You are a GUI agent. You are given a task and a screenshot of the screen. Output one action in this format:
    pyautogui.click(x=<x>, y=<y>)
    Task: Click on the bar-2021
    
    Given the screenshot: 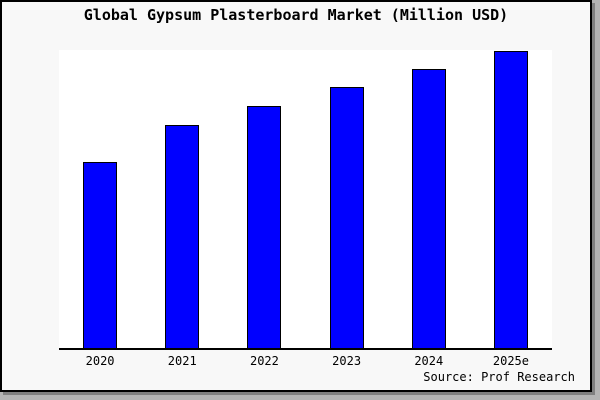 What is the action you would take?
    pyautogui.click(x=182, y=236)
    